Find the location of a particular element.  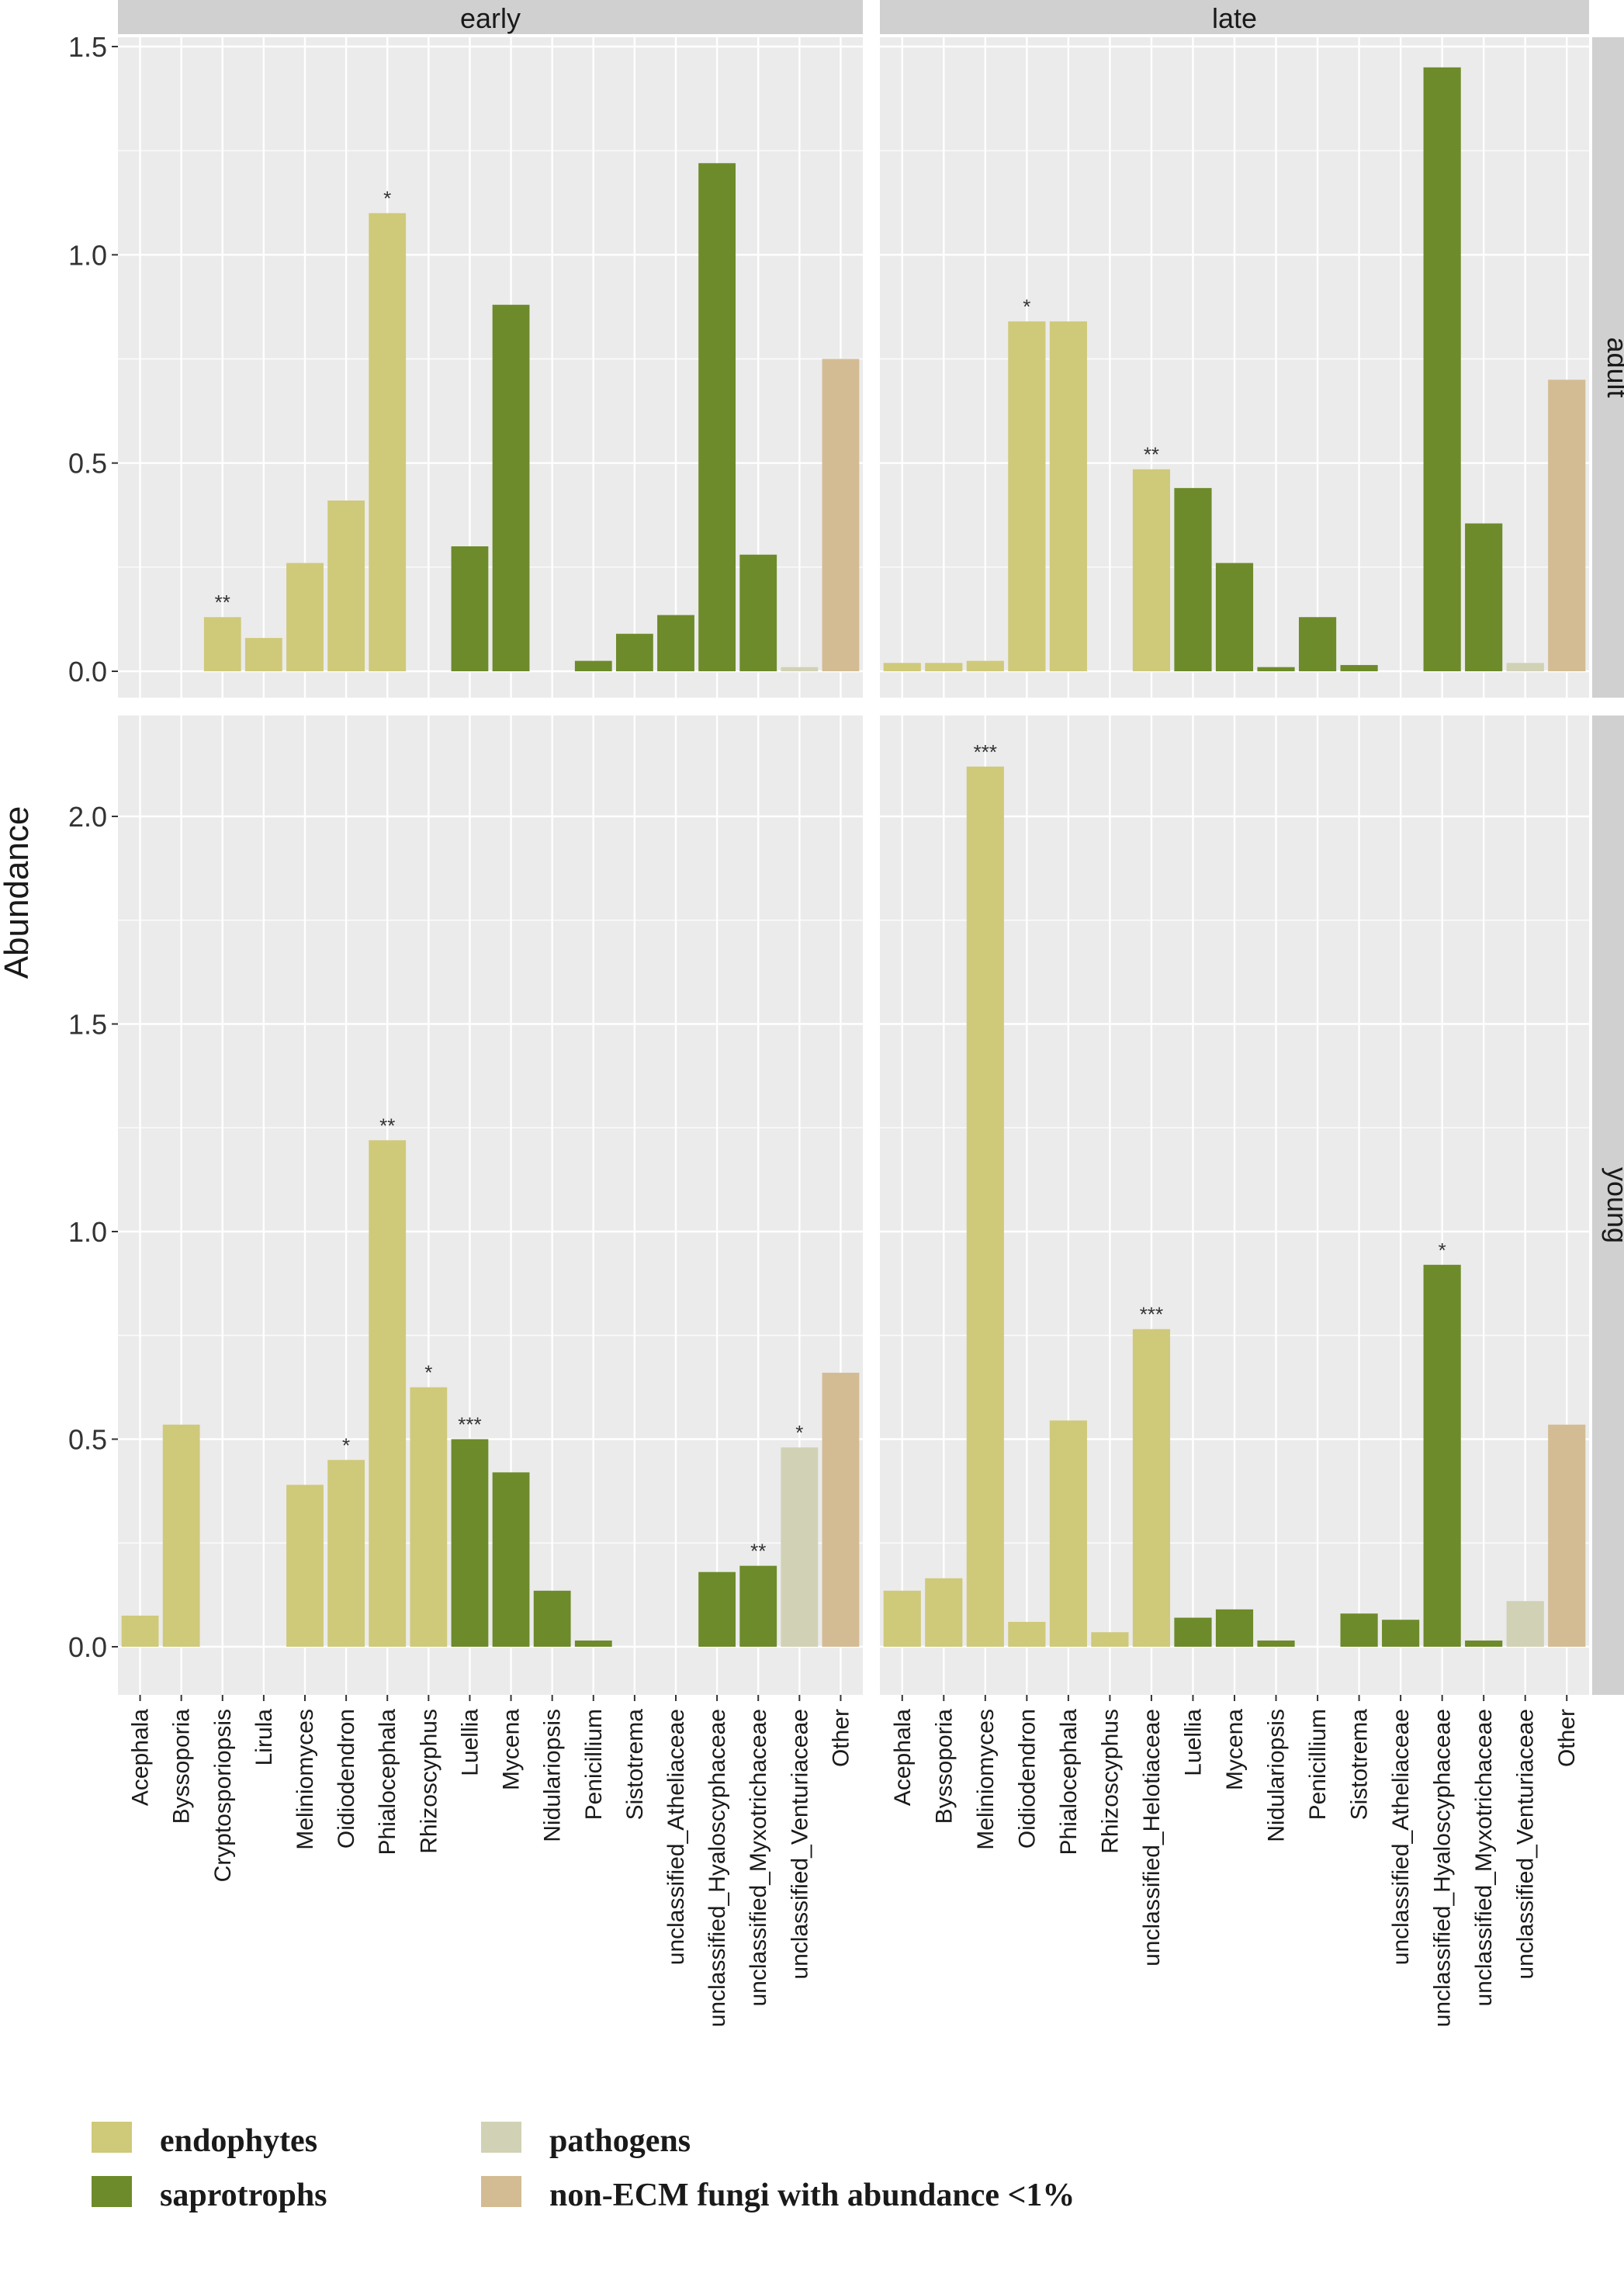

strip-label-young: young is located at coordinates (1612, 1205).